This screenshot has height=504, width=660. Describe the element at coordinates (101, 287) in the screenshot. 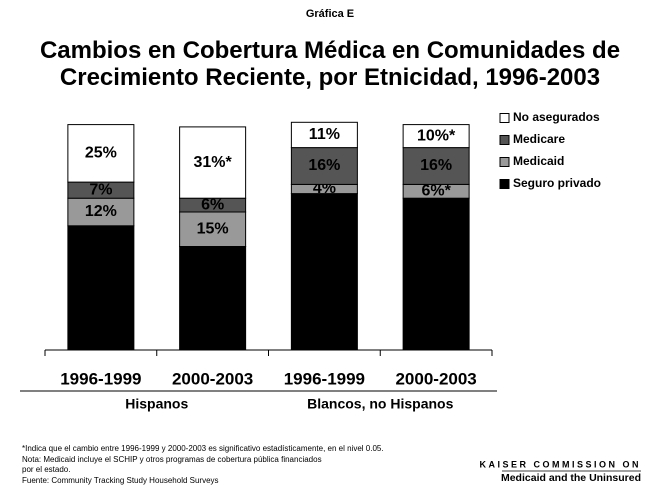

I see `value-label: 54%` at that location.